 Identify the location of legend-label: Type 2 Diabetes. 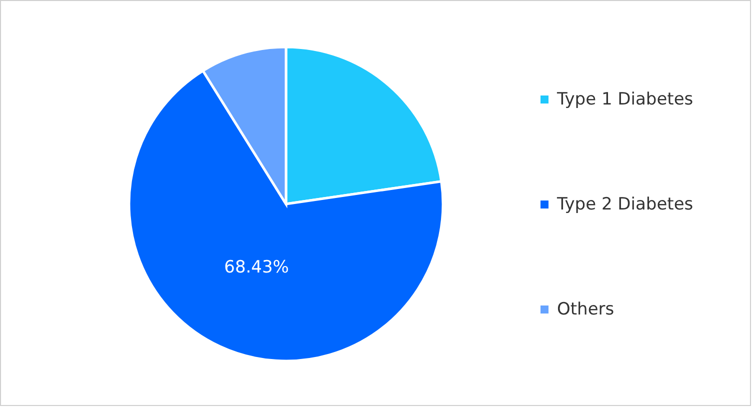
(625, 204).